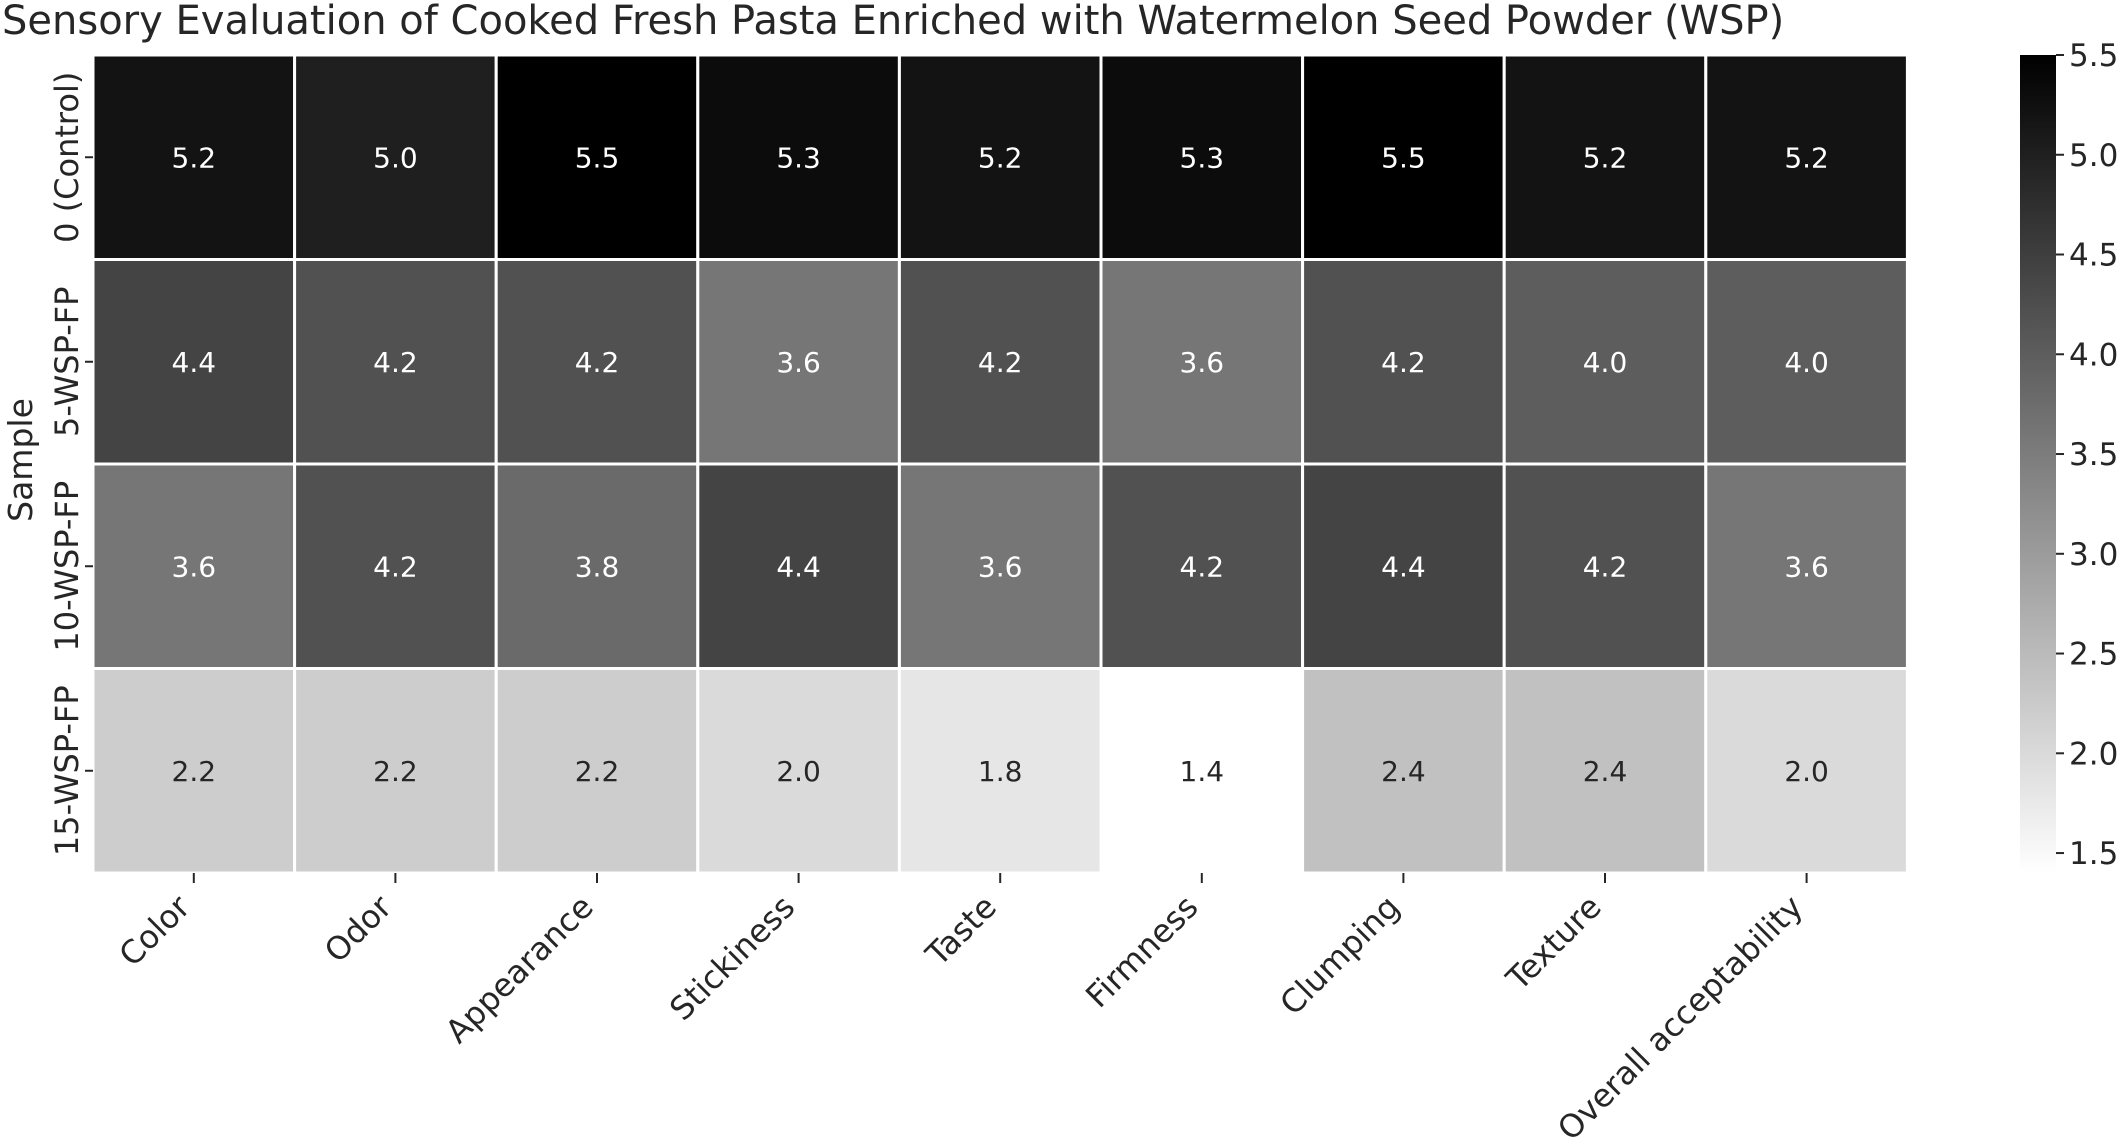 This screenshot has width=2128, height=1147. I want to click on cell-value-label: 3.8, so click(597, 566).